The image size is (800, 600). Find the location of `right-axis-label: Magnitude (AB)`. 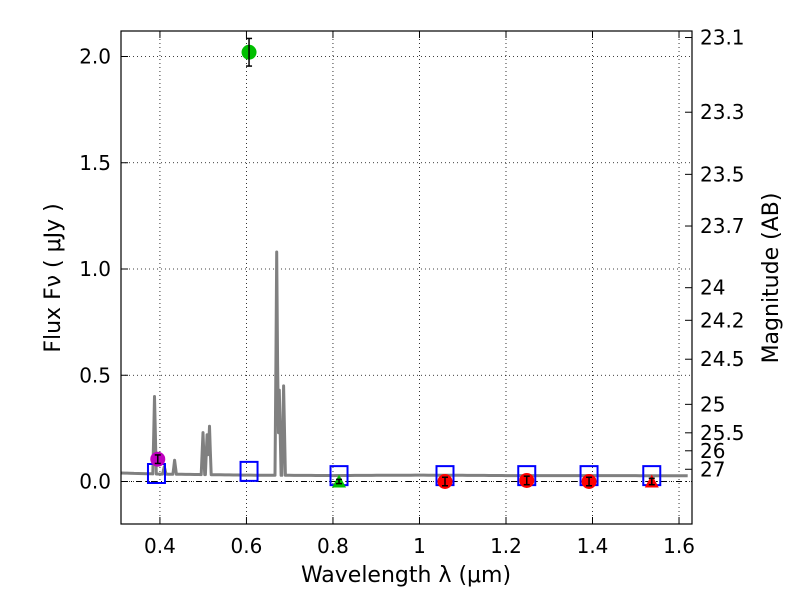

right-axis-label: Magnitude (AB) is located at coordinates (771, 278).